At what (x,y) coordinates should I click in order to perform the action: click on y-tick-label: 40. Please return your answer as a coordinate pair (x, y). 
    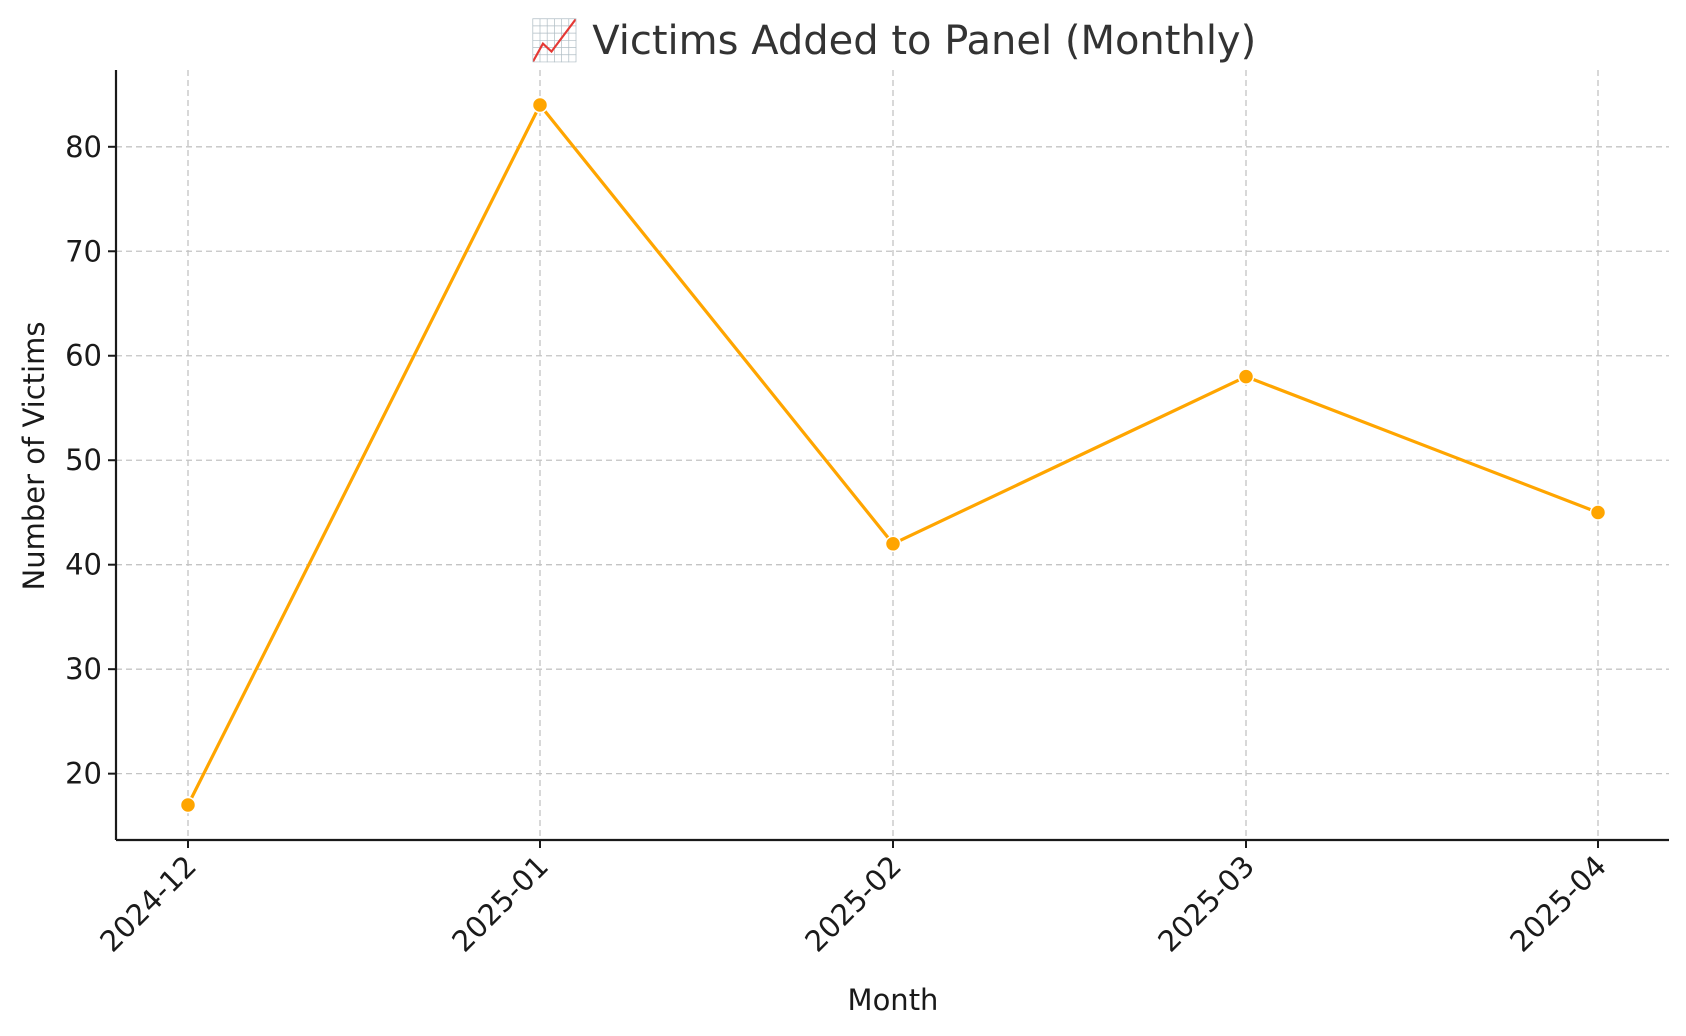
    Looking at the image, I should click on (83, 565).